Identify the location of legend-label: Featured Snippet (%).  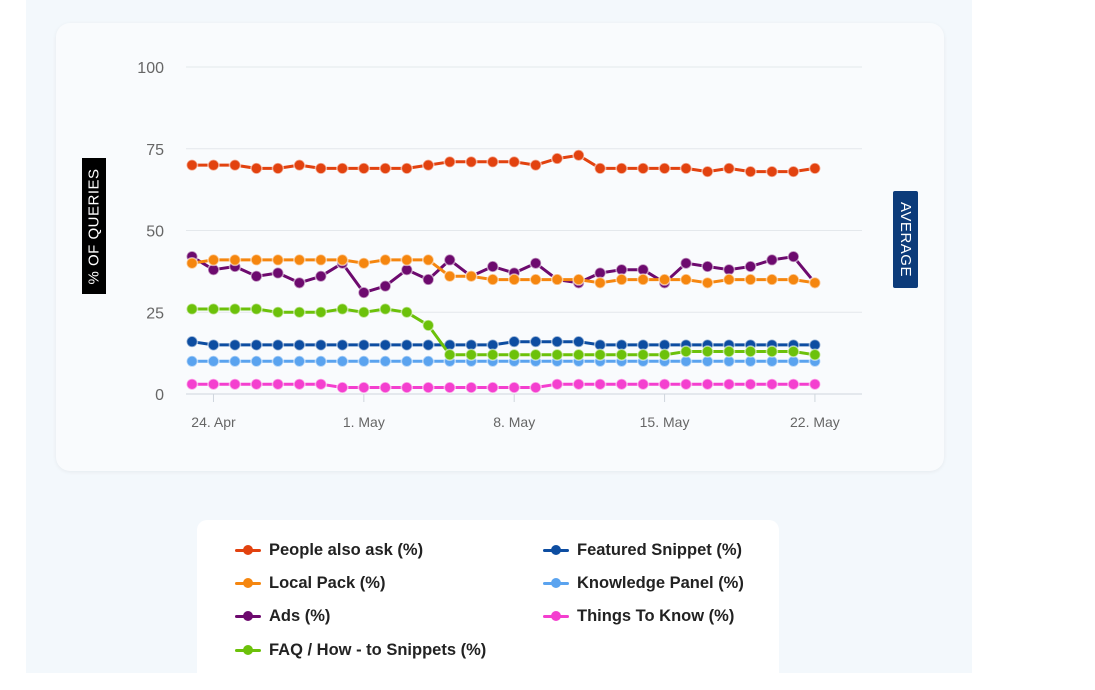
(660, 549).